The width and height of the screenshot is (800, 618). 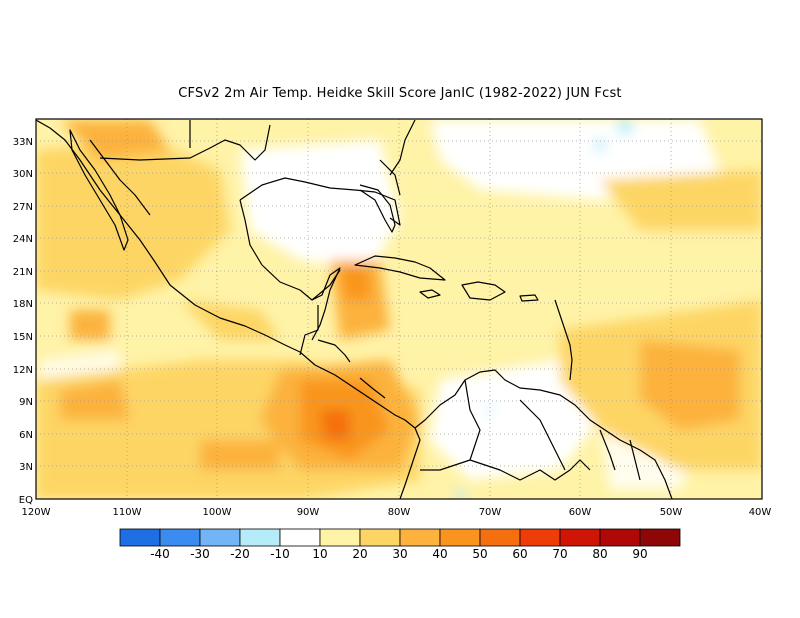 I want to click on lat-label: 21N, so click(x=23, y=272).